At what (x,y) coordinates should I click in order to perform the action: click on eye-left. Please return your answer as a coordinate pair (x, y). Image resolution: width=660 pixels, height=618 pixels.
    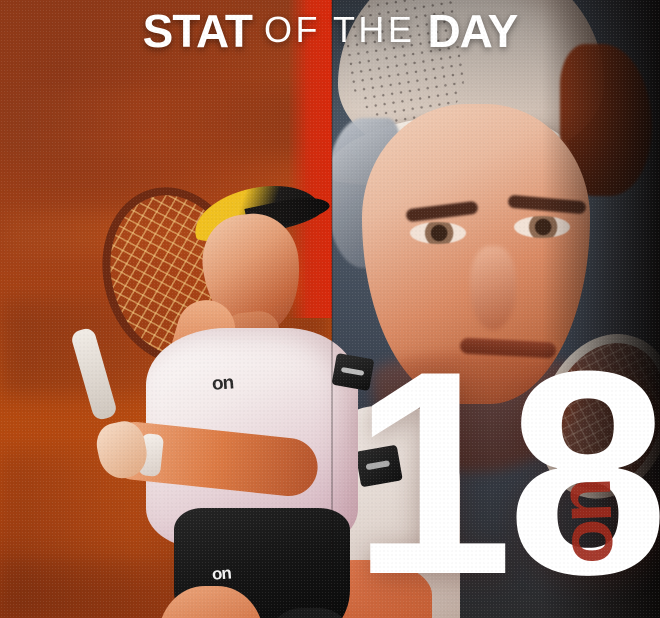
    Looking at the image, I should click on (438, 233).